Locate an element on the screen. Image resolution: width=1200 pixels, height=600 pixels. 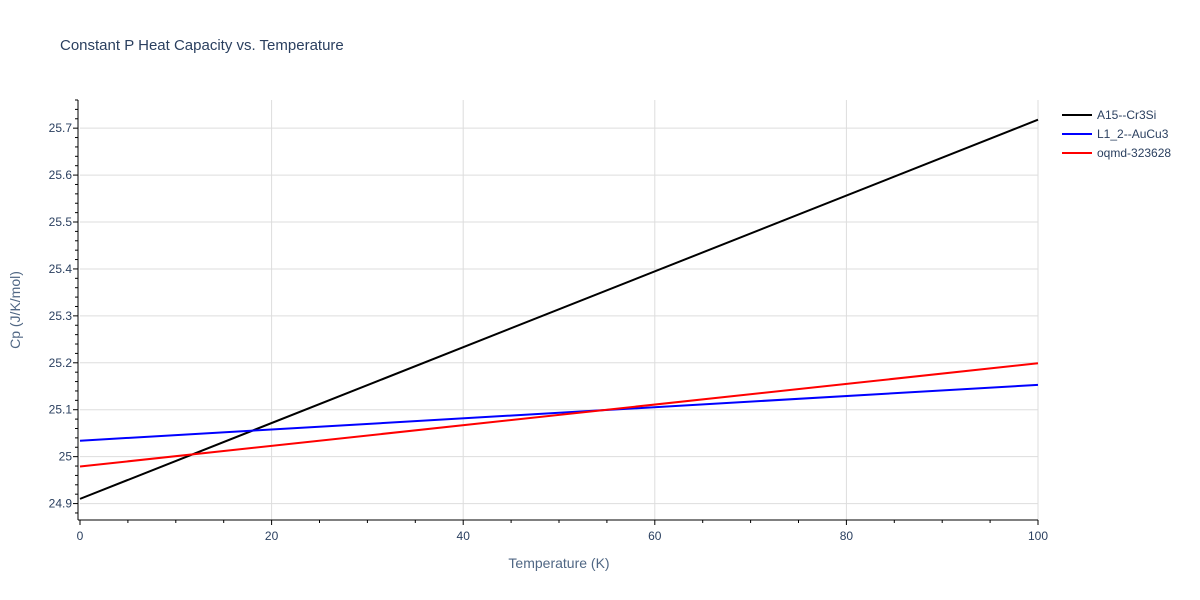
x-axis-label: Temperature (K) is located at coordinates (558, 563).